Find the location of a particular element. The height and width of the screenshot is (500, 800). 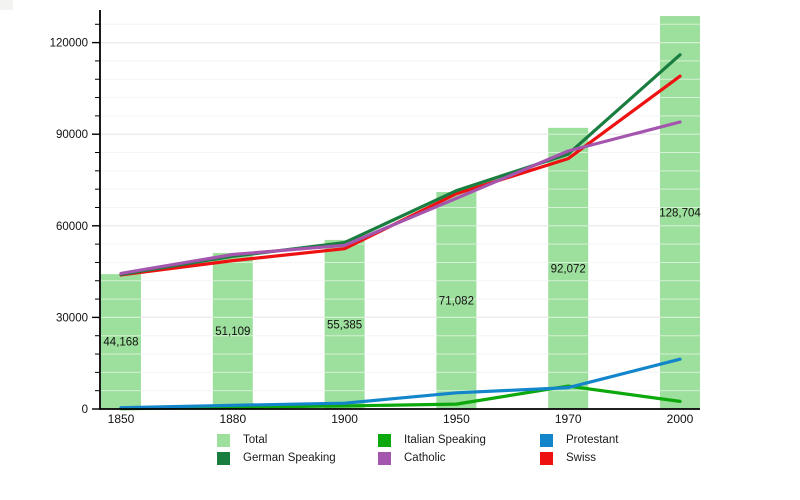

y-axis-tick-label: 60000 is located at coordinates (72, 227).